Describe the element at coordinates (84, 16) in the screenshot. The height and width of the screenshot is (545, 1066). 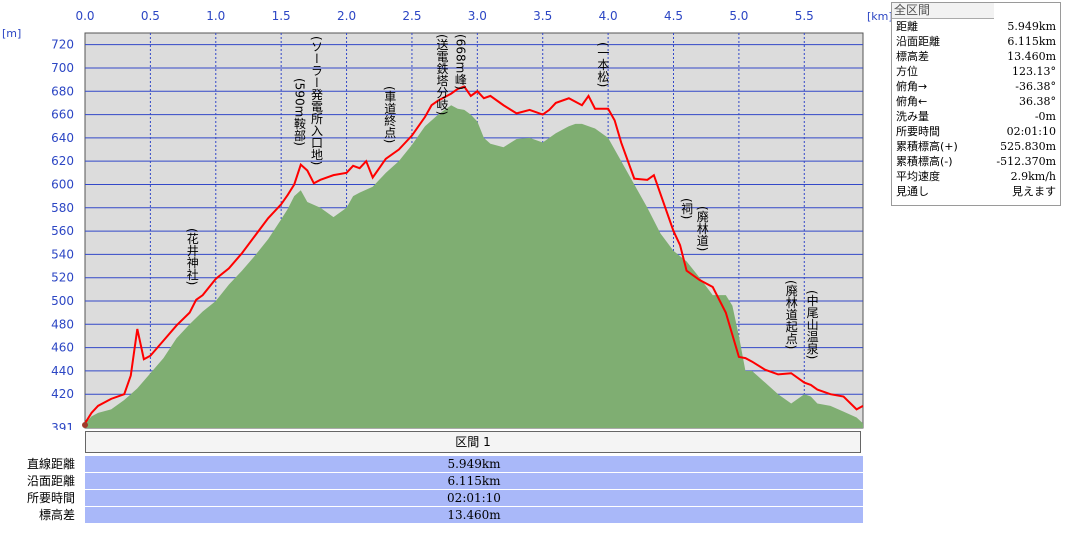
I see `x-tick-label: 0.0` at that location.